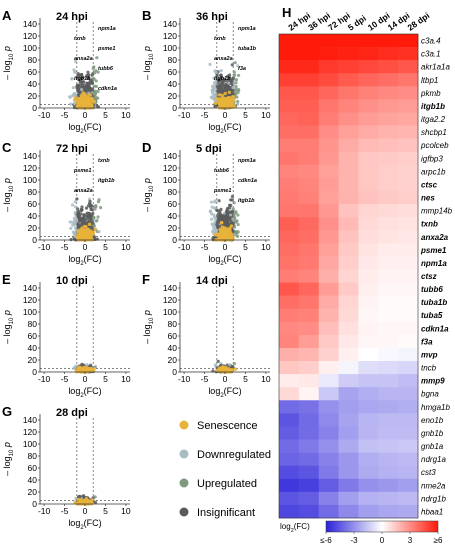 This screenshot has height=550, width=455. I want to click on y-tick-label: 20, so click(33, 96).